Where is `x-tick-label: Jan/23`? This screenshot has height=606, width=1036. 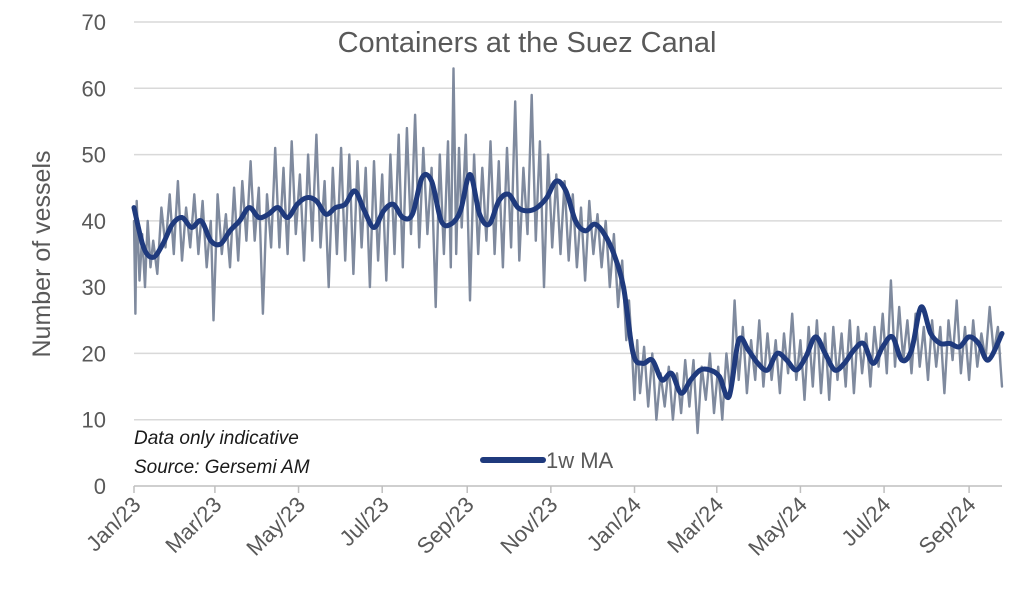 x-tick-label: Jan/23 is located at coordinates (113, 524).